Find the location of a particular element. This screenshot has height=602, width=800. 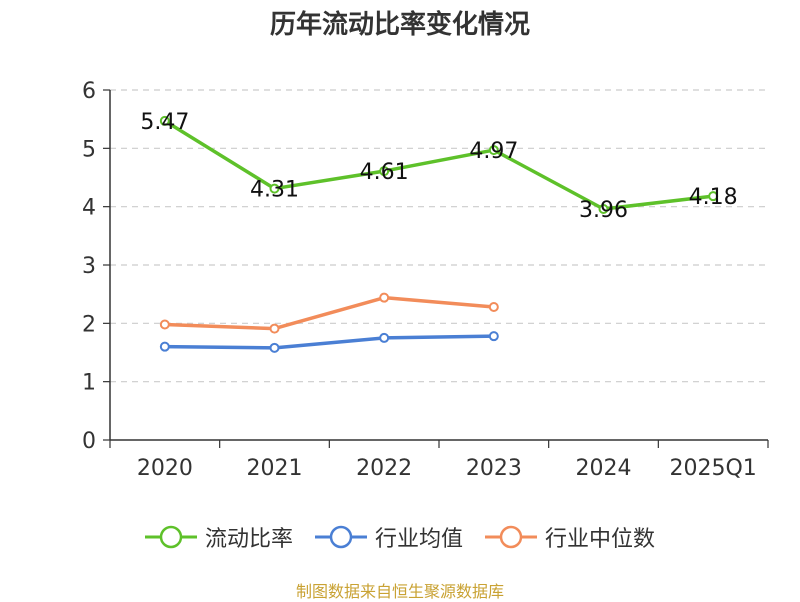

y-tick-label: 5 is located at coordinates (89, 149).